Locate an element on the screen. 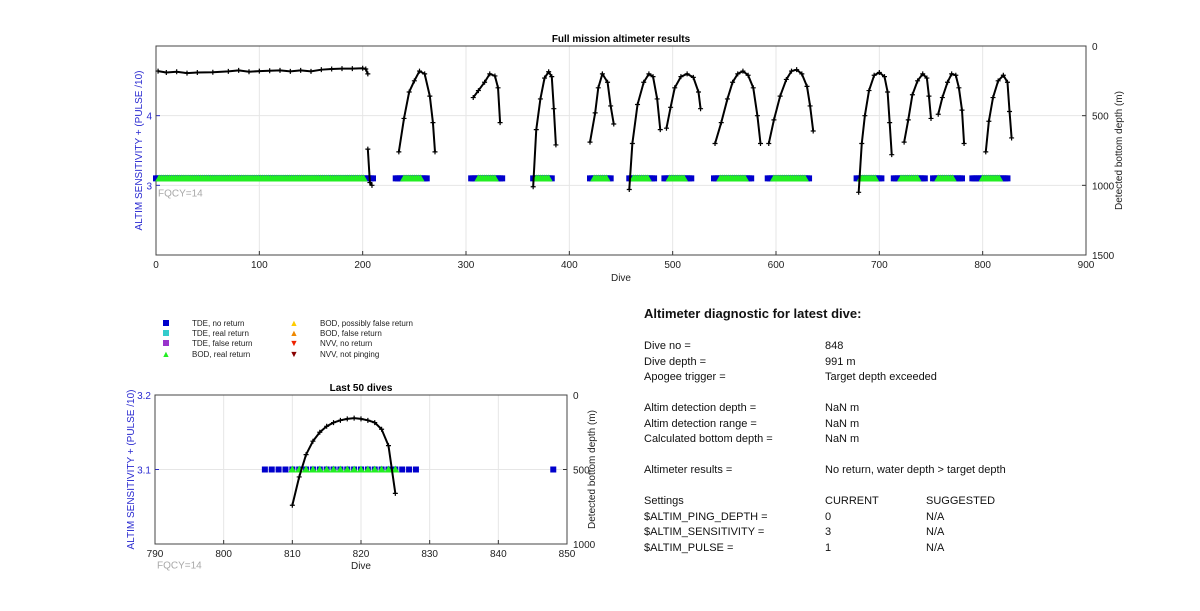 Image resolution: width=1200 pixels, height=611 pixels. y-left-tick-label: 3.1 is located at coordinates (144, 471).